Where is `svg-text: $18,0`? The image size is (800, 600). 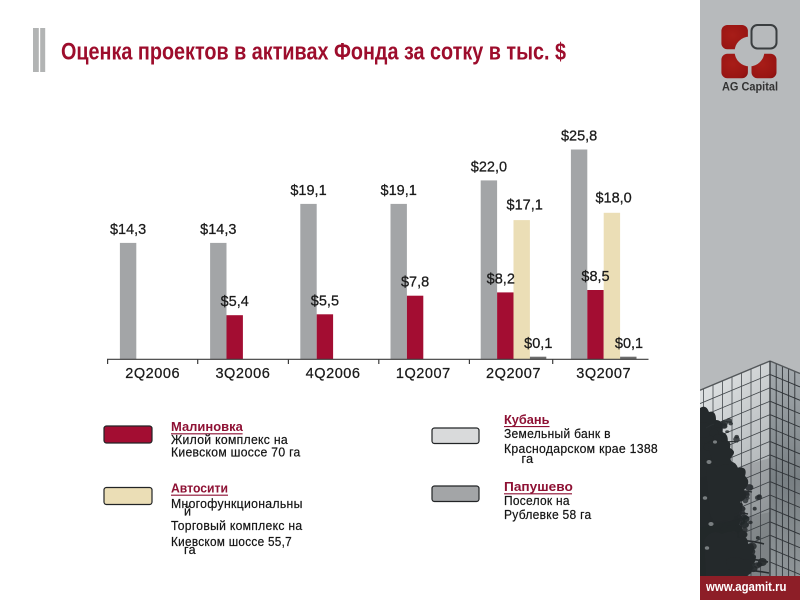
svg-text: $18,0 is located at coordinates (613, 198).